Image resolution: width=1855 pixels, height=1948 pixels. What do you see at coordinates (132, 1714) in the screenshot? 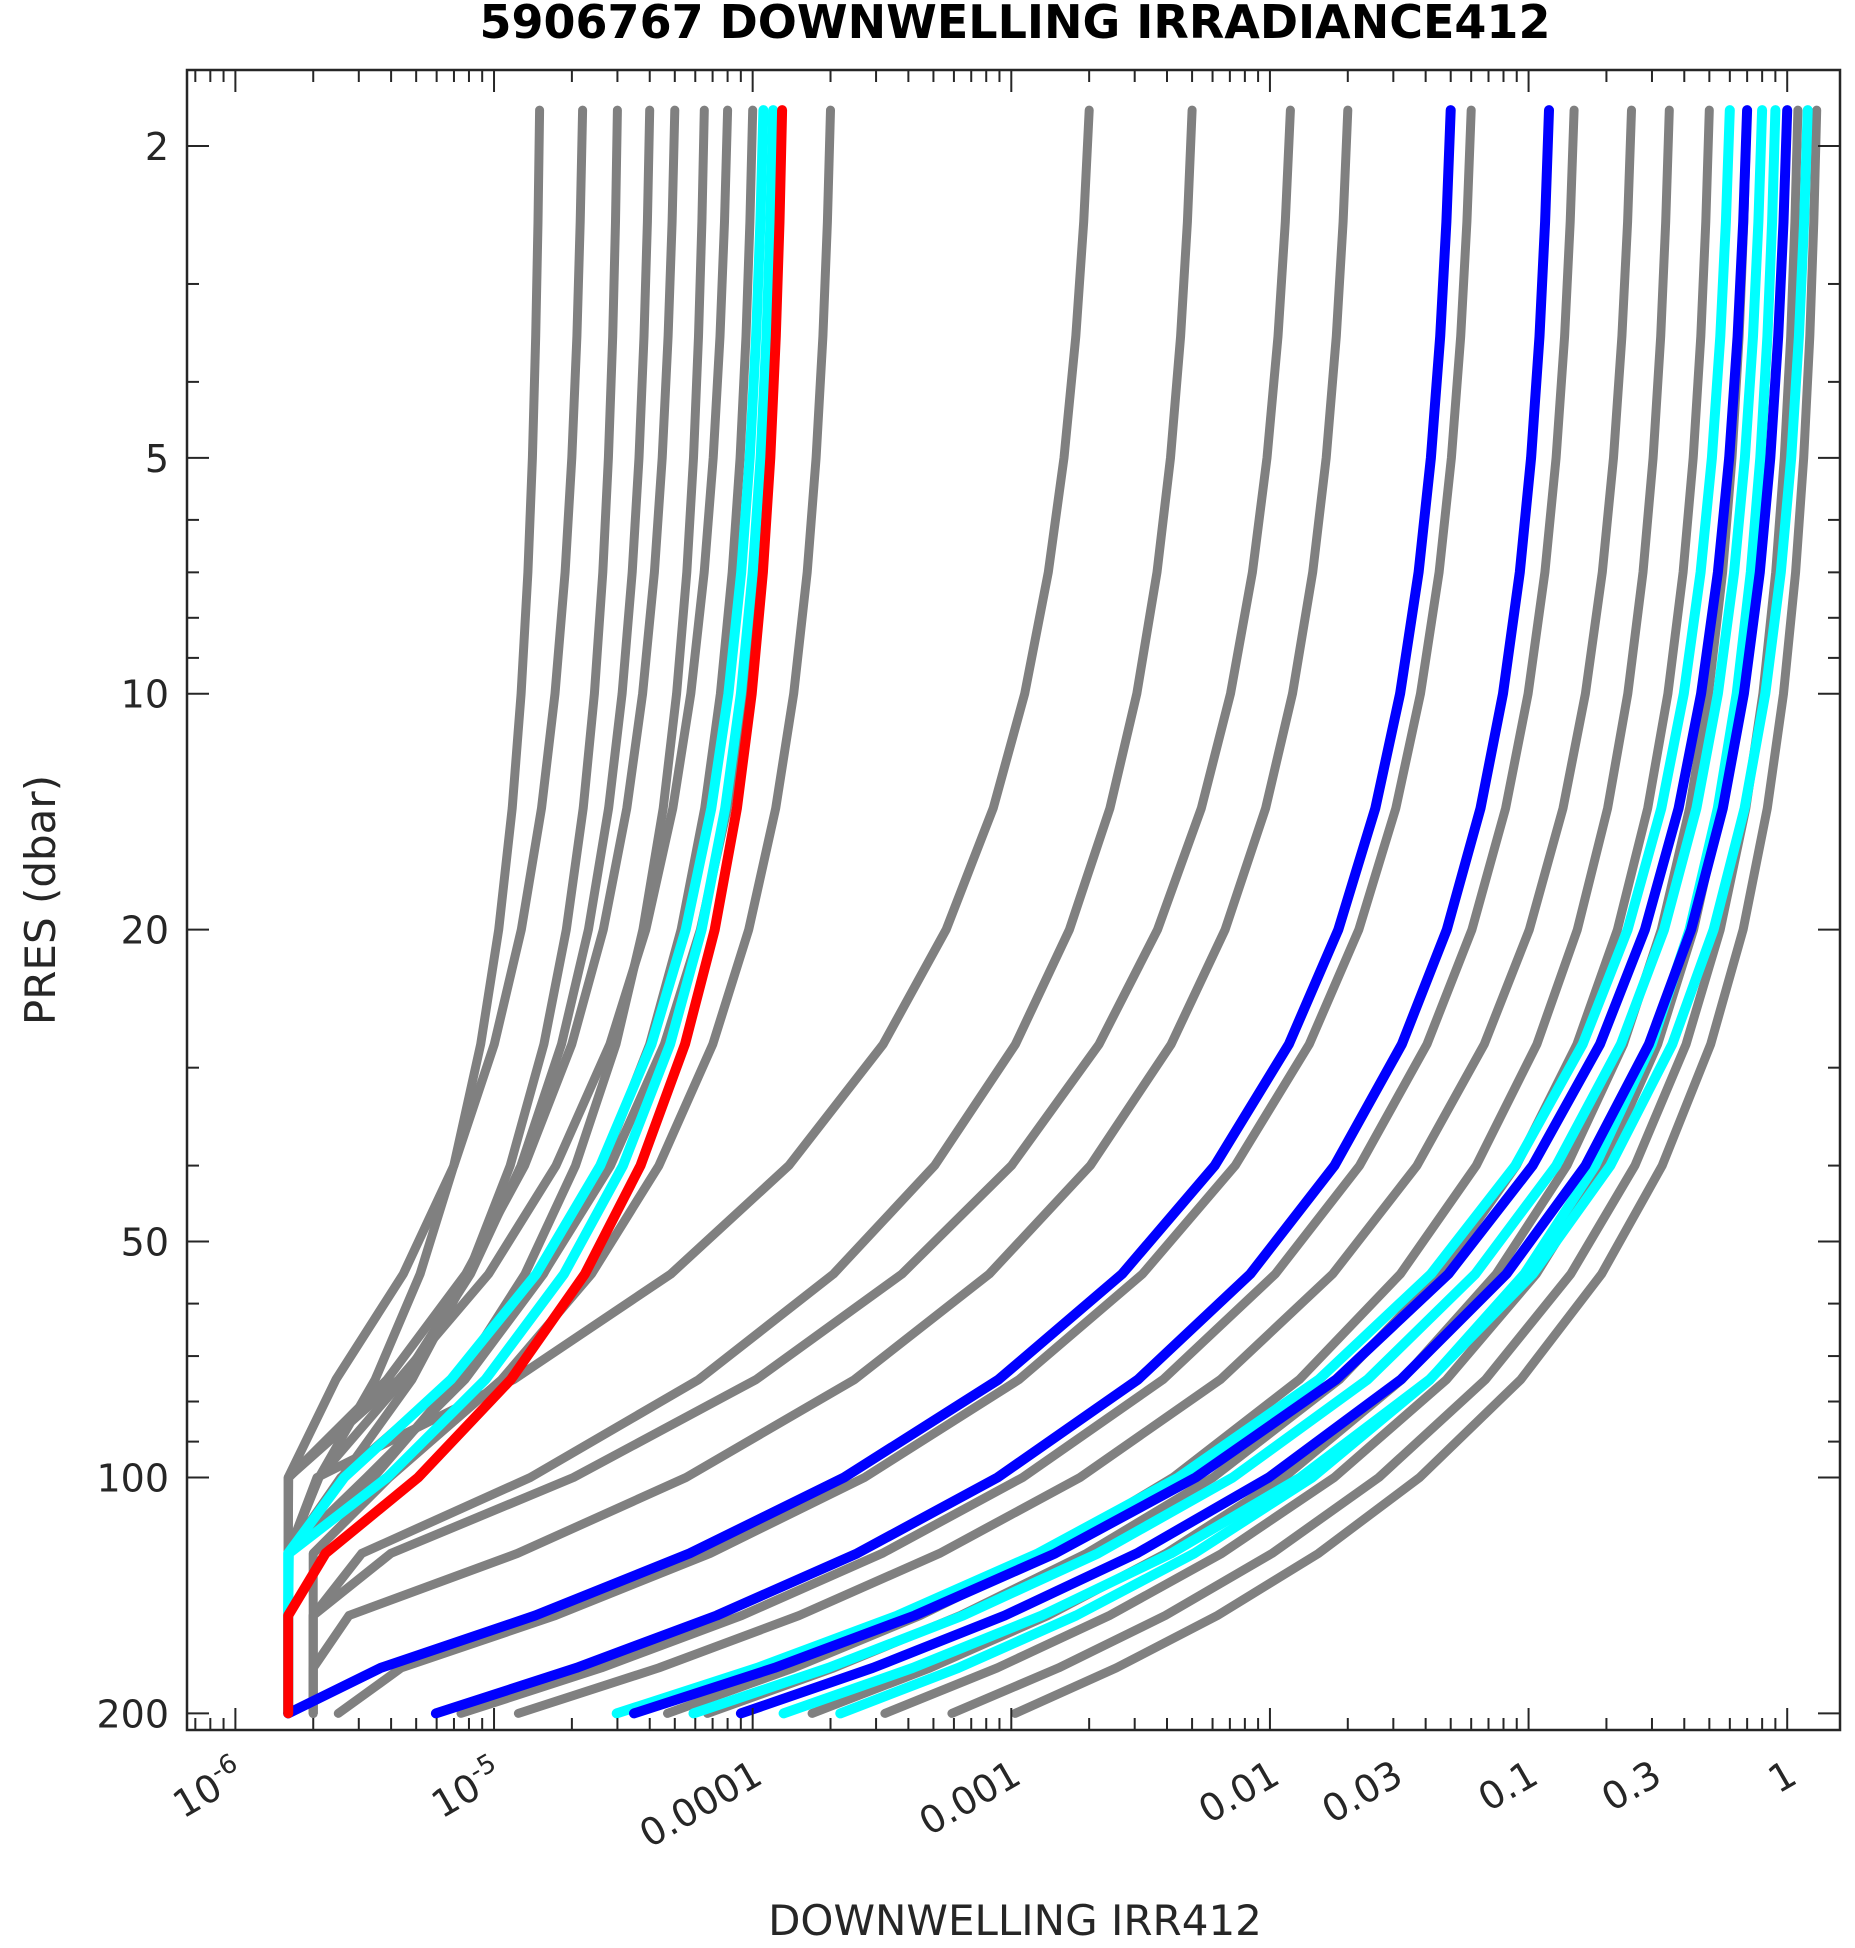
I see `y-tick-label: 200` at bounding box center [132, 1714].